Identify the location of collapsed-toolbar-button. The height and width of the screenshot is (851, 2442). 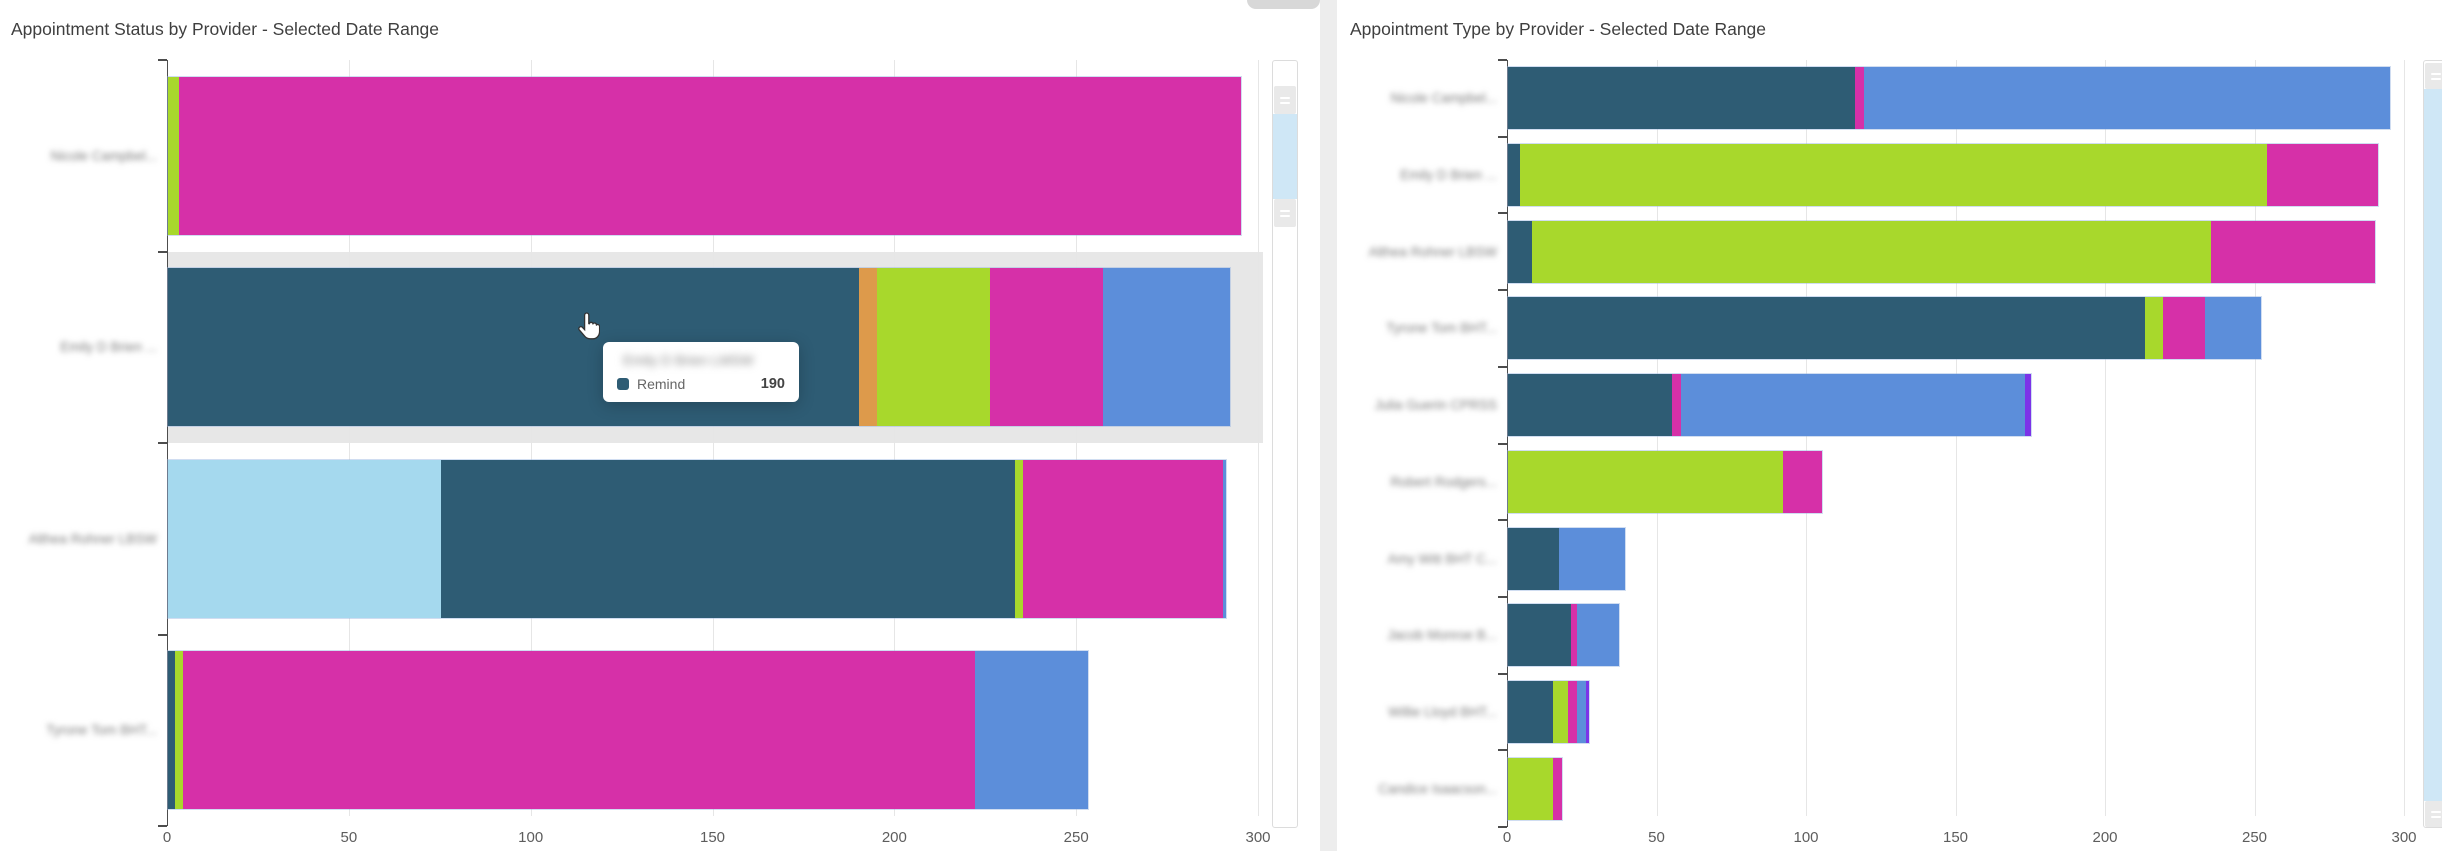
(1283, 4).